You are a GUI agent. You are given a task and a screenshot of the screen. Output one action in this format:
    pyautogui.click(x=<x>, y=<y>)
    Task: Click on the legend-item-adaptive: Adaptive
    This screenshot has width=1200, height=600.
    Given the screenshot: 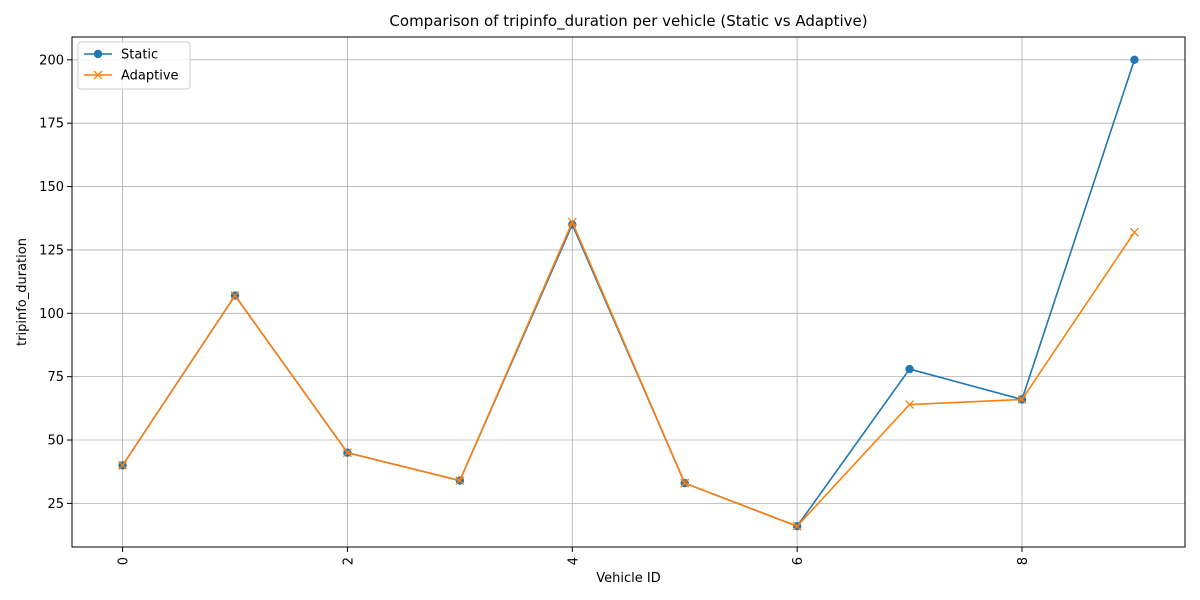 What is the action you would take?
    pyautogui.click(x=131, y=76)
    